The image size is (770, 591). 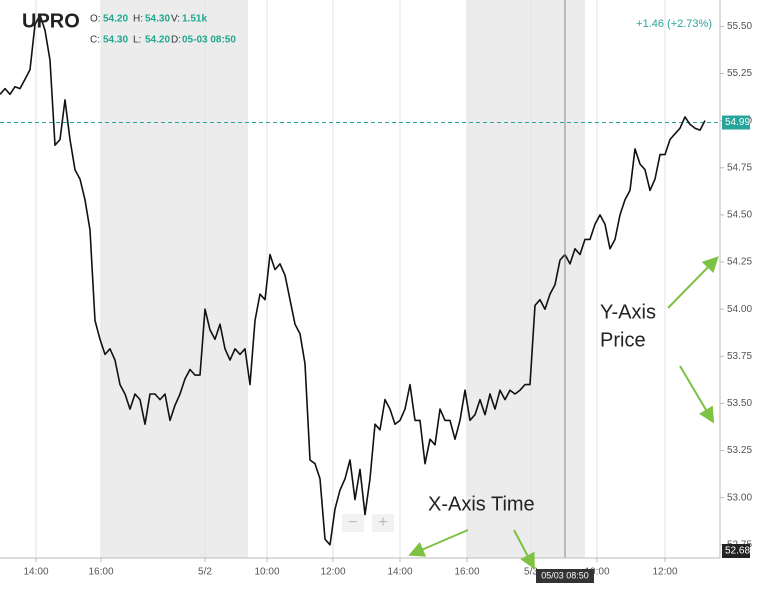 I want to click on last-price-tag, so click(x=736, y=122).